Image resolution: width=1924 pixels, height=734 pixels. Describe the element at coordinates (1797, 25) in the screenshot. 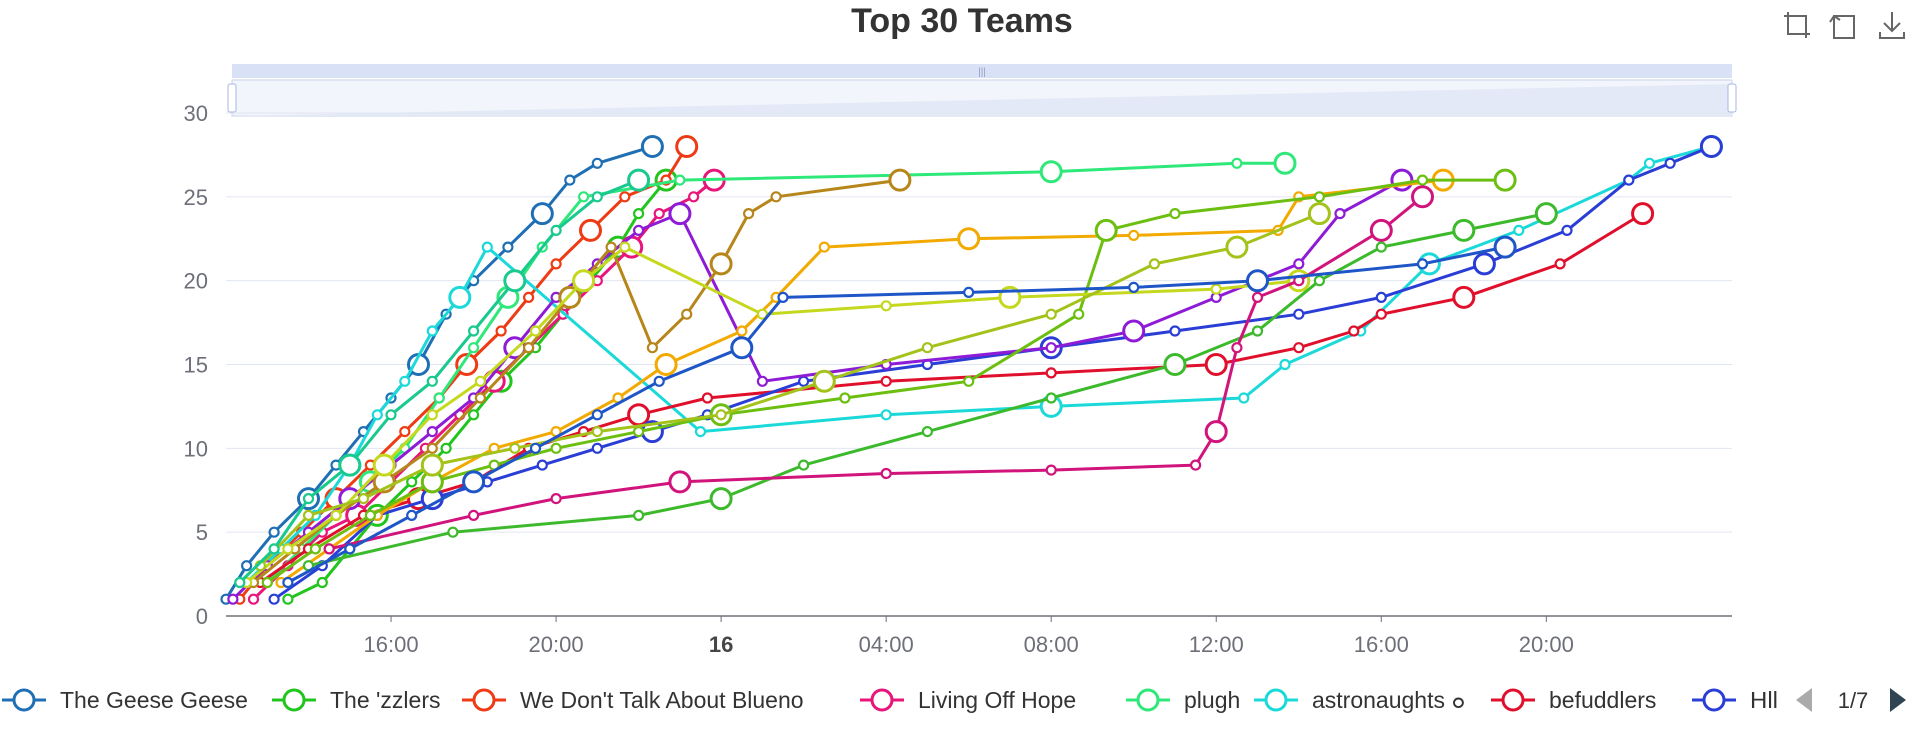

I see `zoom-icon` at that location.